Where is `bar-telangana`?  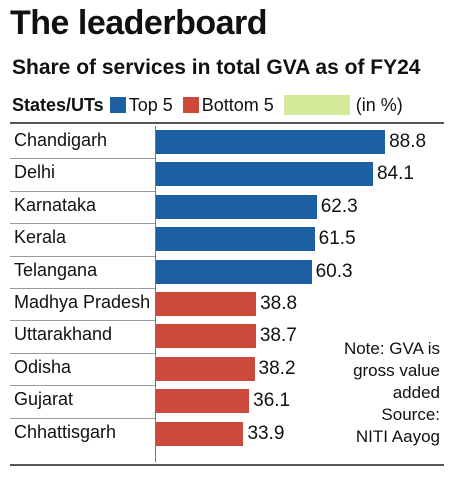 bar-telangana is located at coordinates (234, 271).